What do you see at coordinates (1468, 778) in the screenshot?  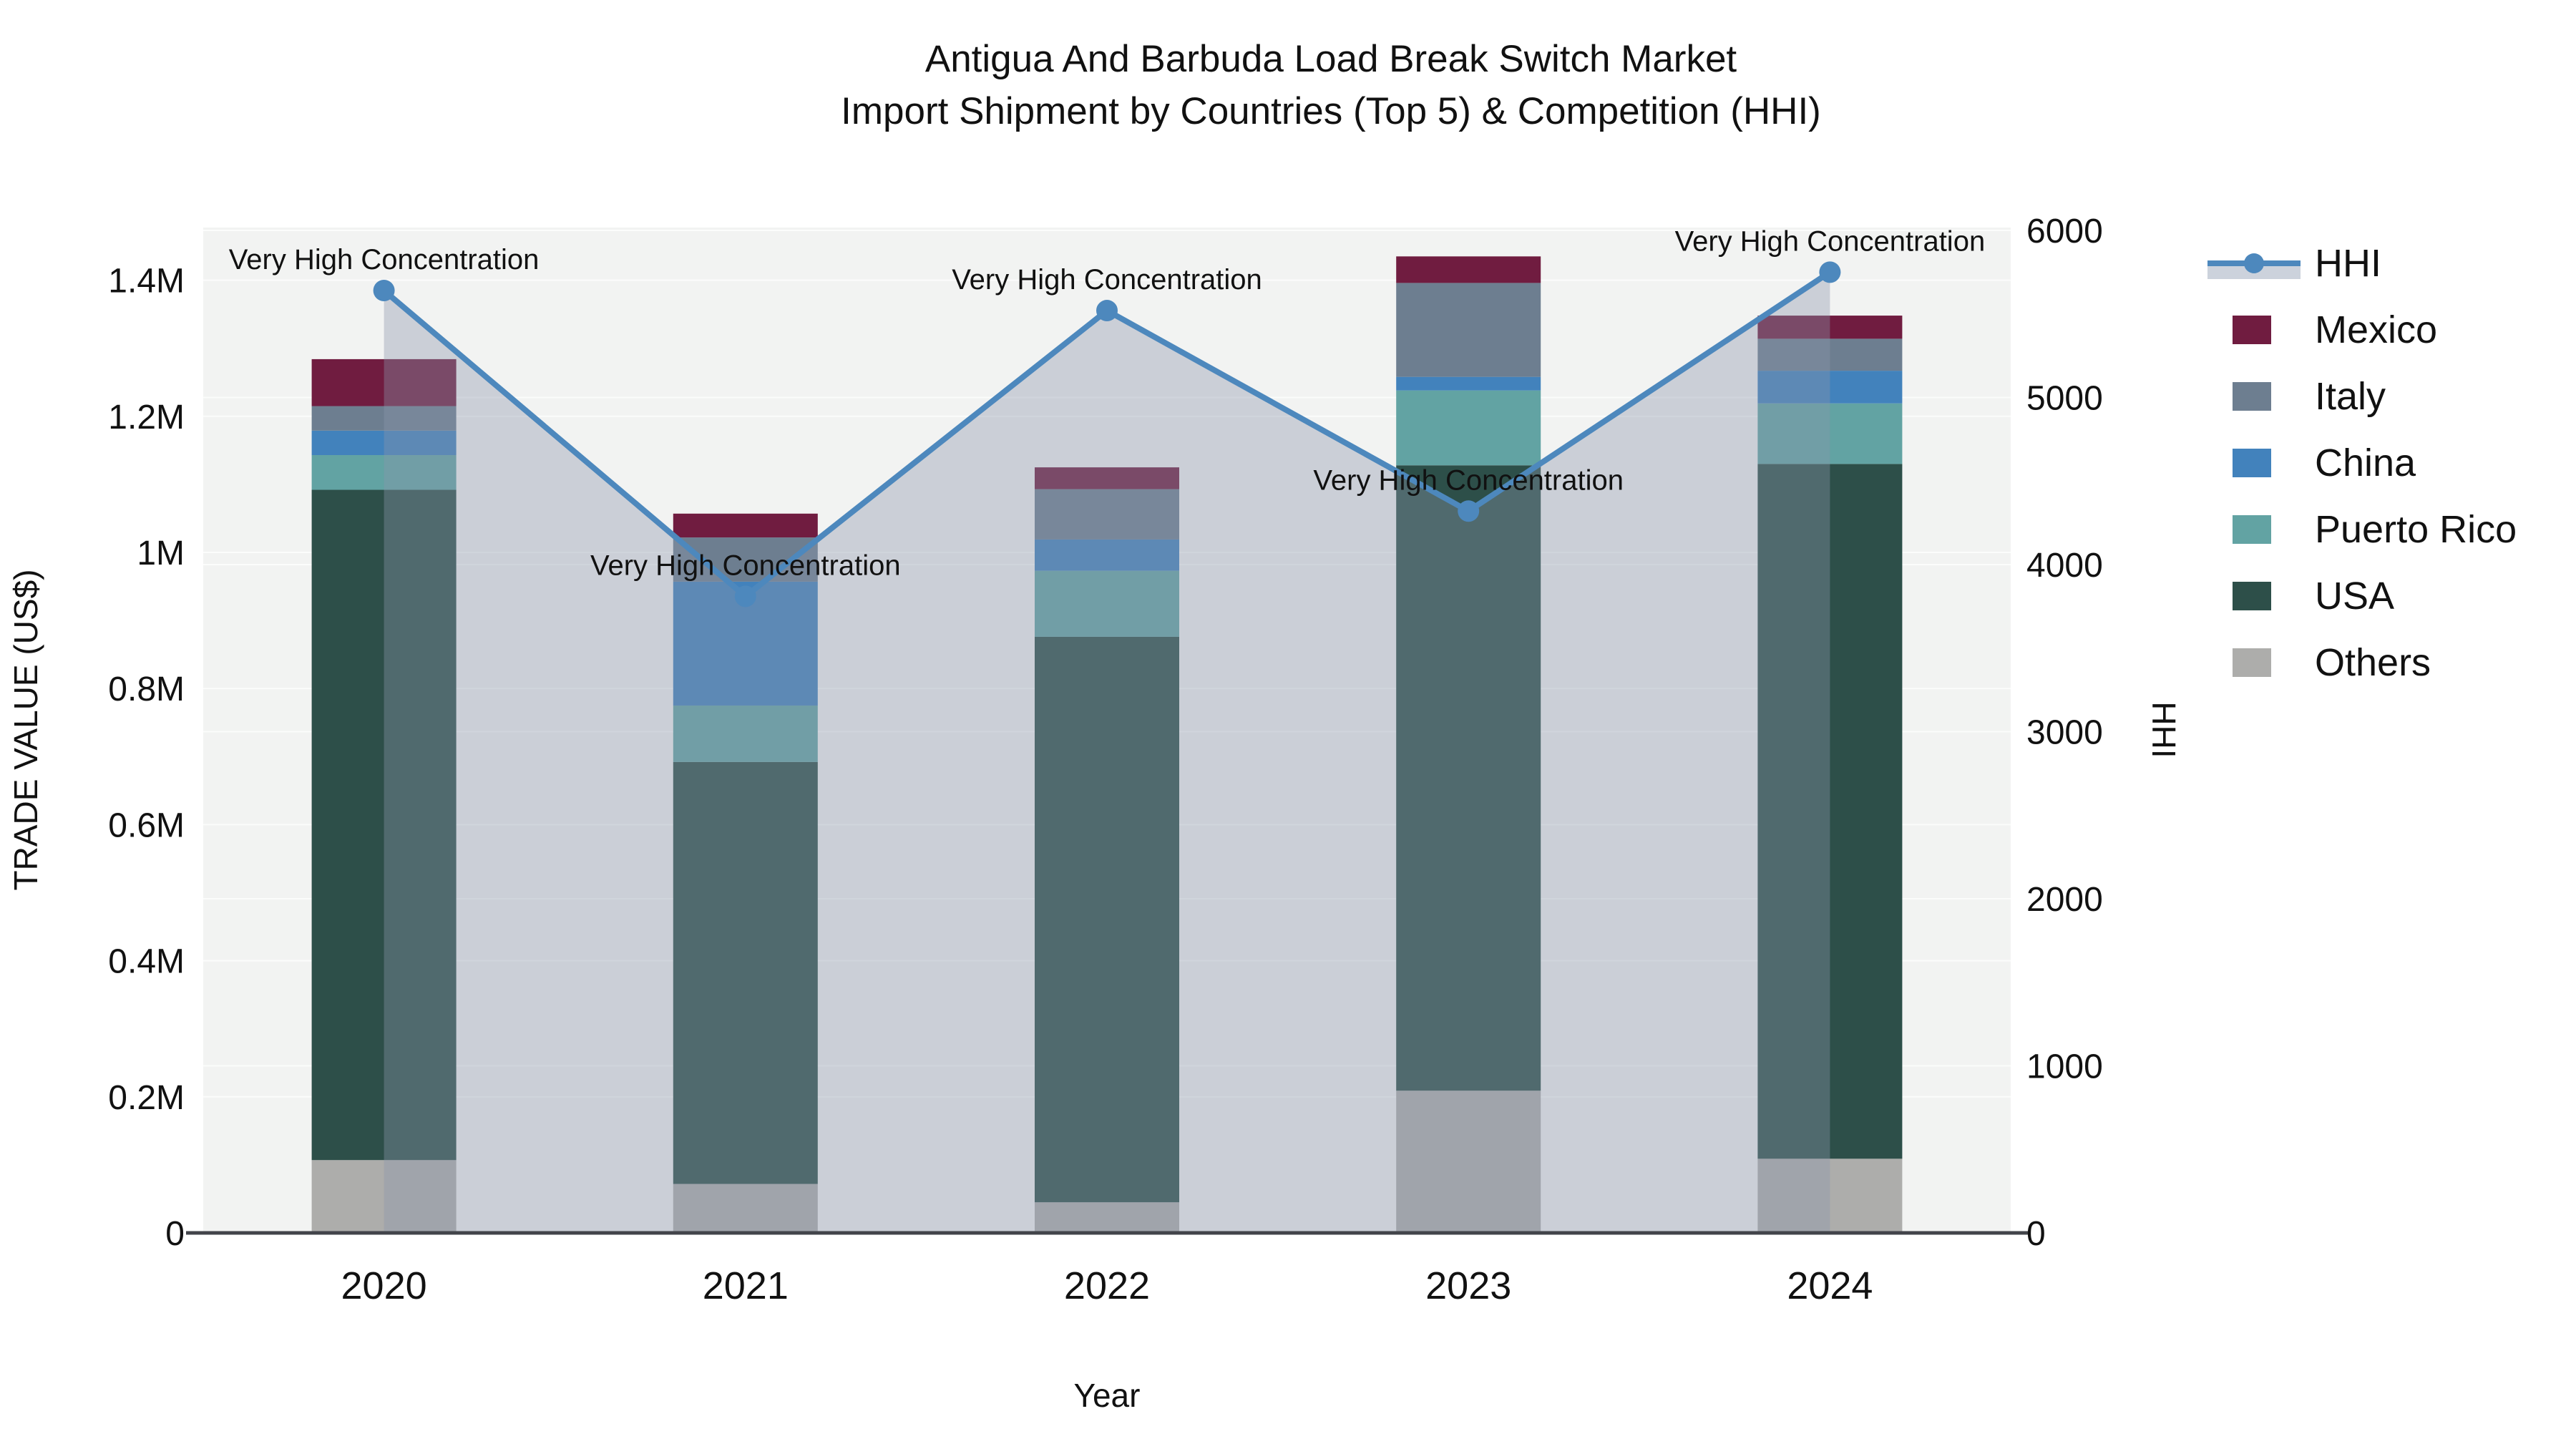 I see `bar-segment-usa-2023` at bounding box center [1468, 778].